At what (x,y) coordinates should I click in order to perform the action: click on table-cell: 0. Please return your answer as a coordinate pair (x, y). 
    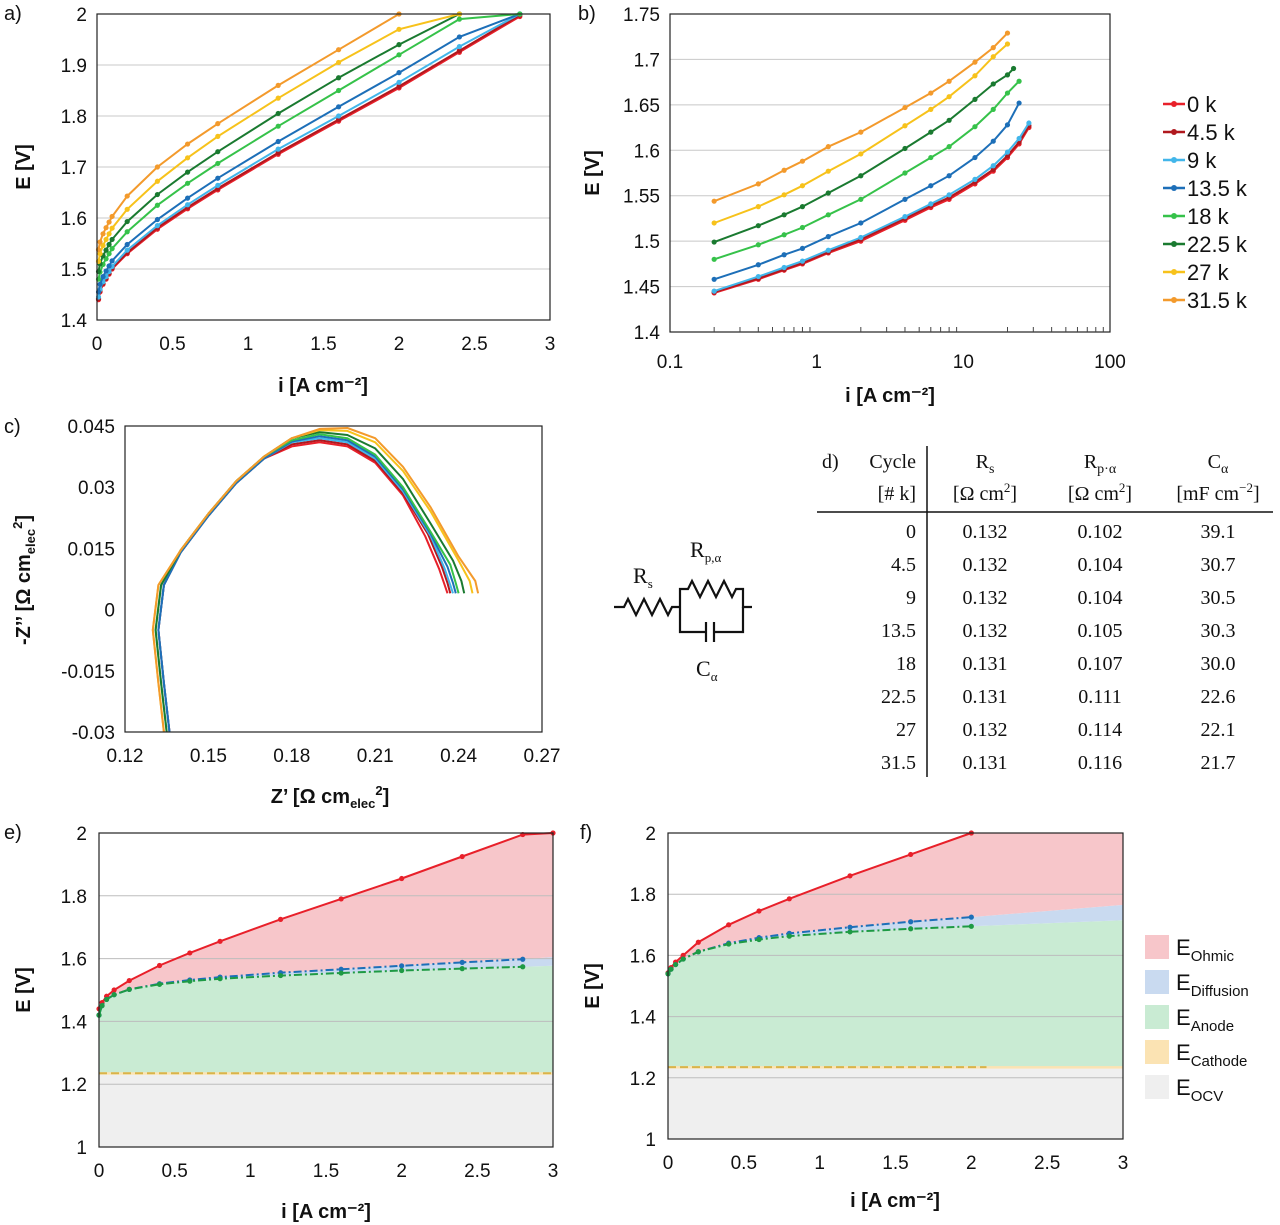
    Looking at the image, I should click on (911, 532).